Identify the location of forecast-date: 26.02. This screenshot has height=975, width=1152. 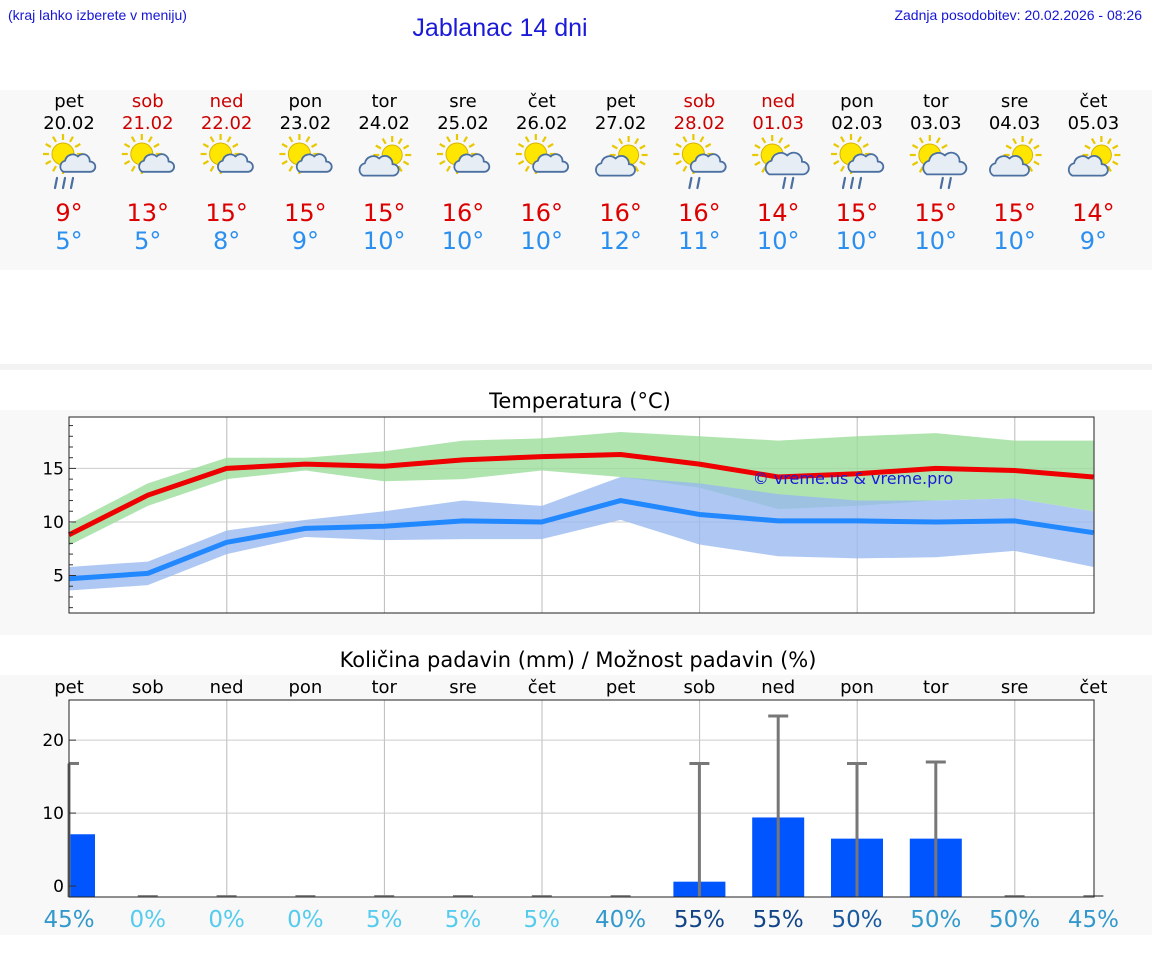
(542, 123).